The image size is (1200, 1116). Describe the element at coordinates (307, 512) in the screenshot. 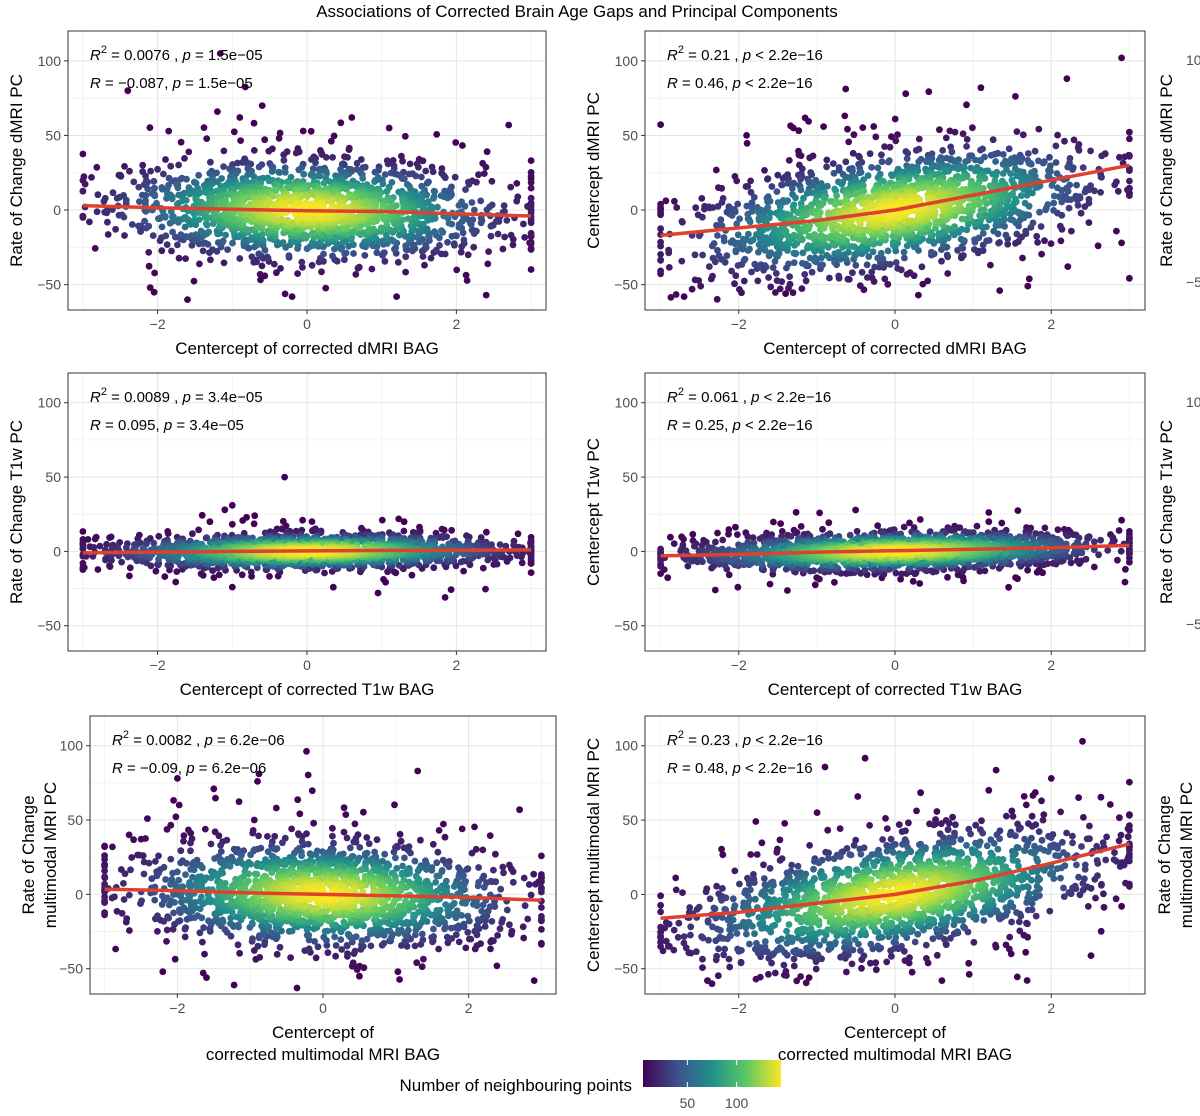

I see `grid` at that location.